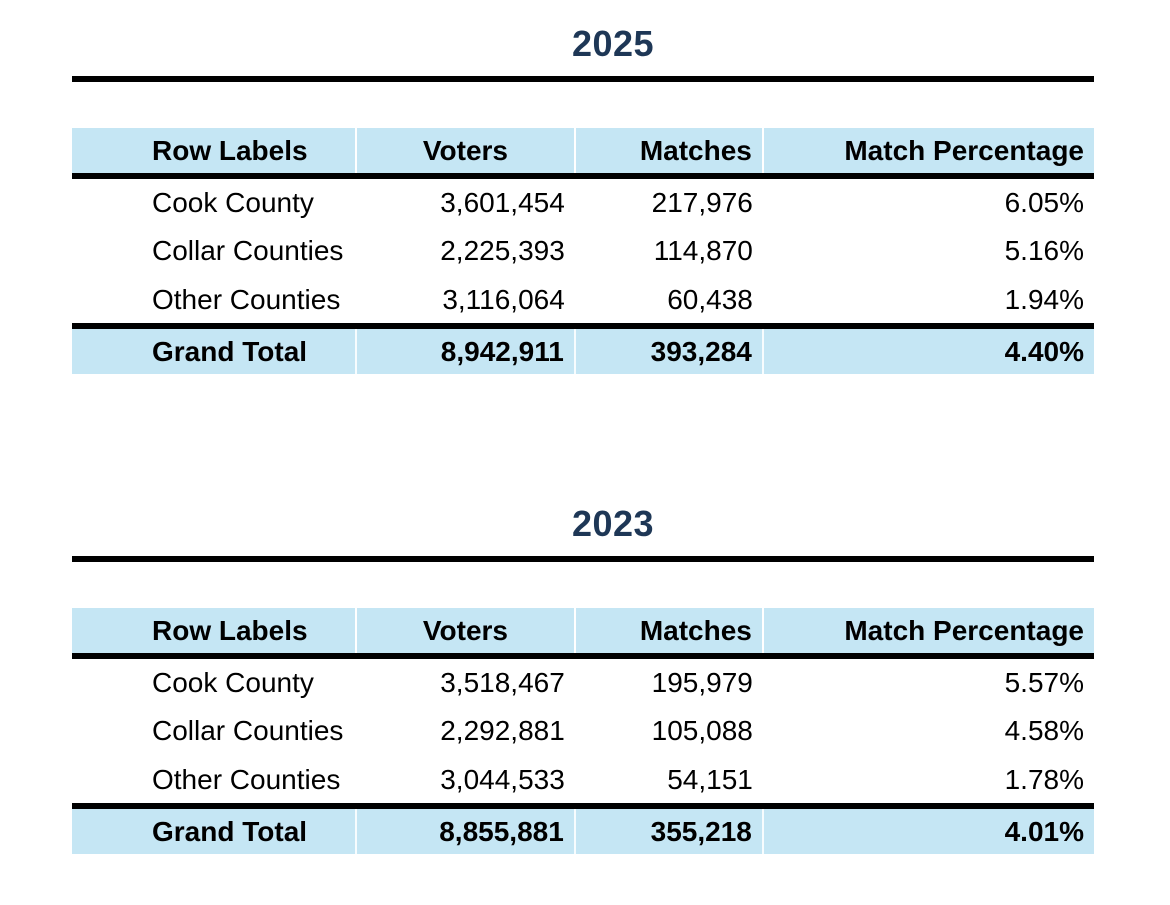  I want to click on grand-total-row: Grand Total 8,855,881 355,218 4.01%, so click(583, 828).